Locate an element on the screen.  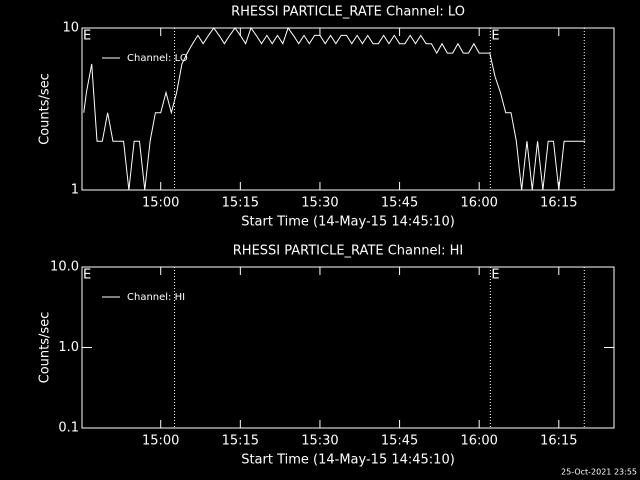
y-tick-label: 10.0 is located at coordinates (64, 267).